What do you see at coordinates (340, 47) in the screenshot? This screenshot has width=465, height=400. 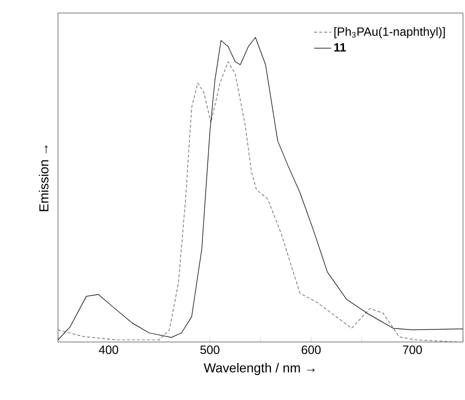 I see `legend-label: 11` at bounding box center [340, 47].